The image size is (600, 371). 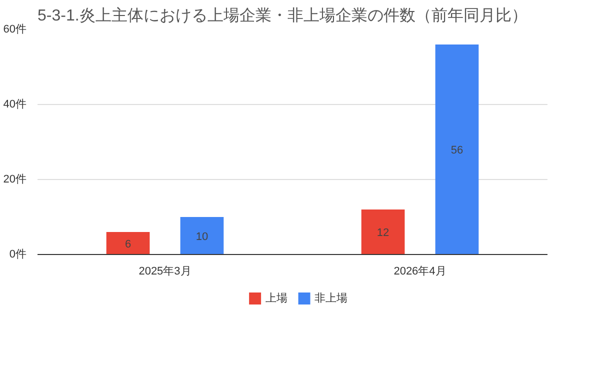 What do you see at coordinates (15, 30) in the screenshot?
I see `y-tick-label: 60件` at bounding box center [15, 30].